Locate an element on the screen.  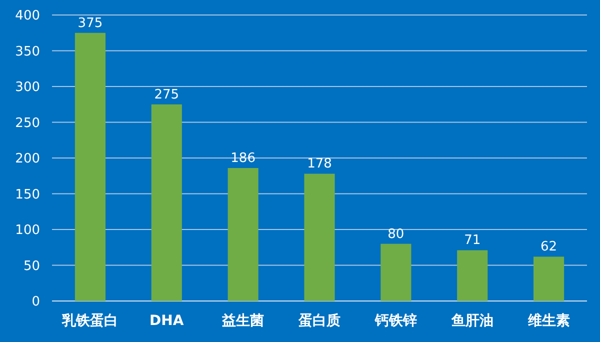
y-tick-label: 100 is located at coordinates (27, 230).